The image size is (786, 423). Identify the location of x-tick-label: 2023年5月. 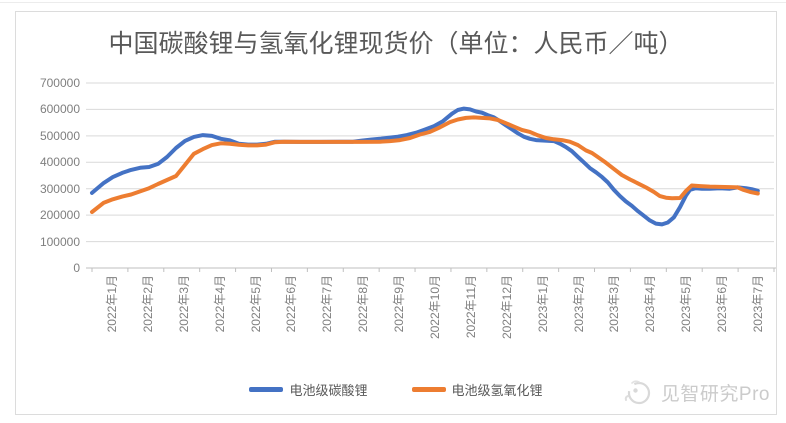
(686, 304).